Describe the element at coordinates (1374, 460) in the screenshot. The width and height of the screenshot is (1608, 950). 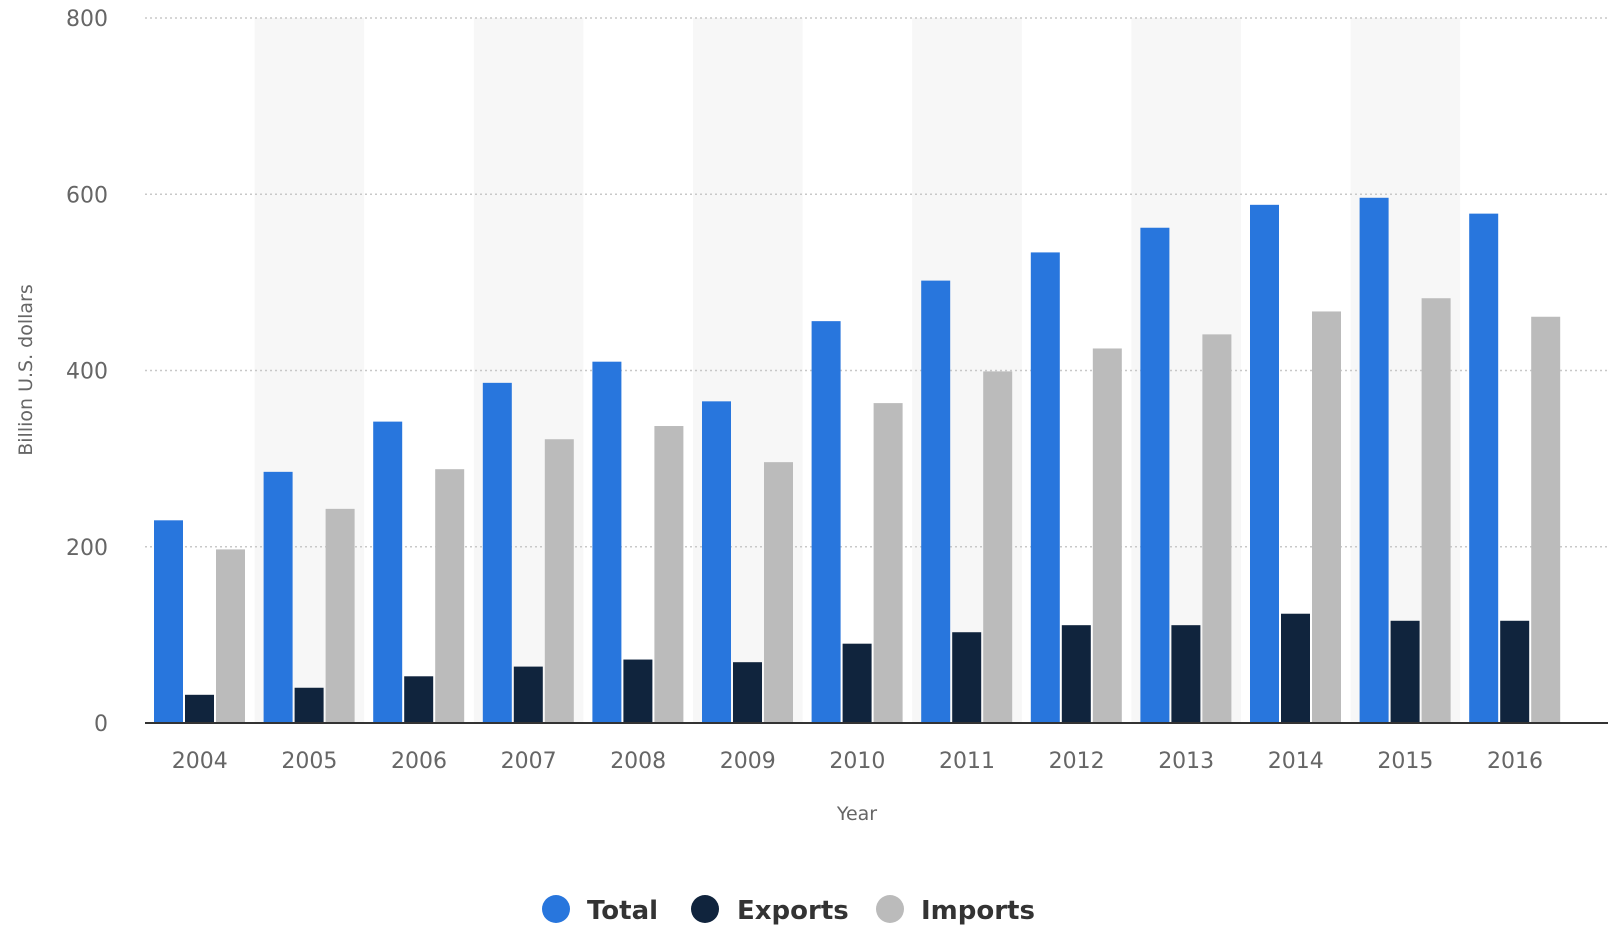
I see `bar-total-2015` at that location.